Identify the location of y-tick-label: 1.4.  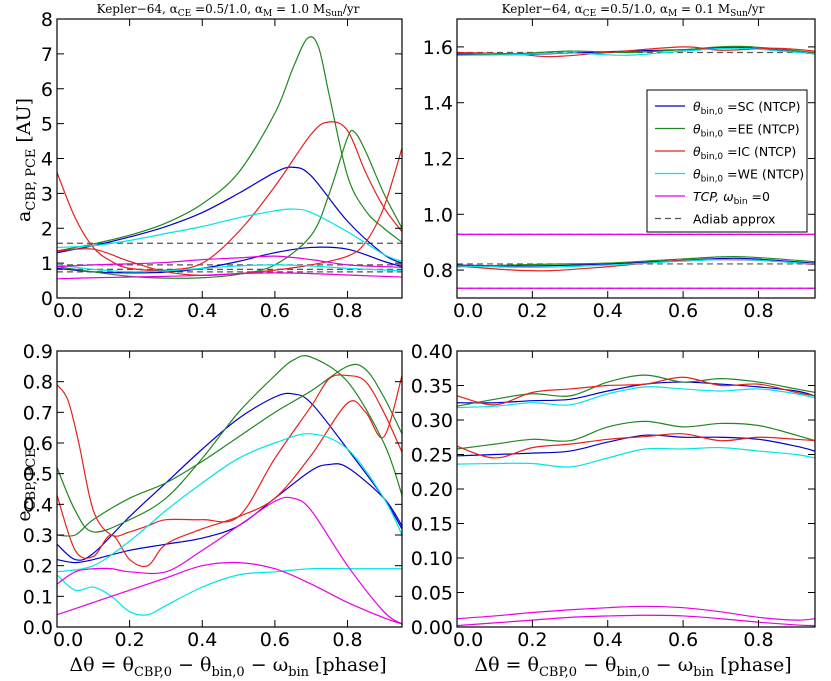
(438, 104).